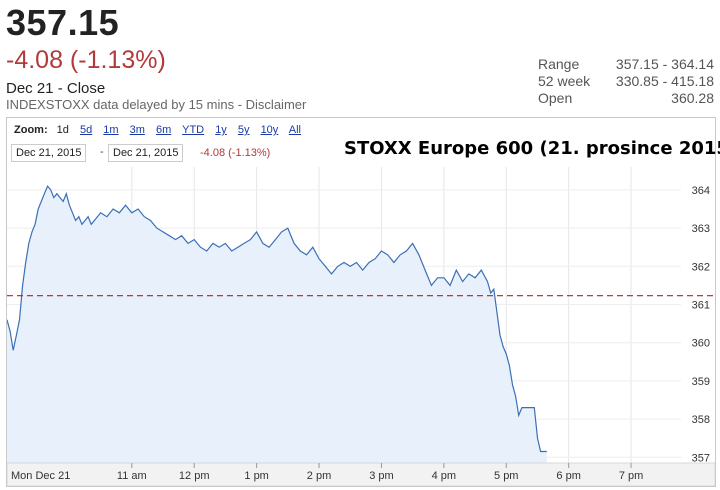 Image resolution: width=720 pixels, height=490 pixels. I want to click on stat-value: 357.15 - 364.14, so click(664, 64).